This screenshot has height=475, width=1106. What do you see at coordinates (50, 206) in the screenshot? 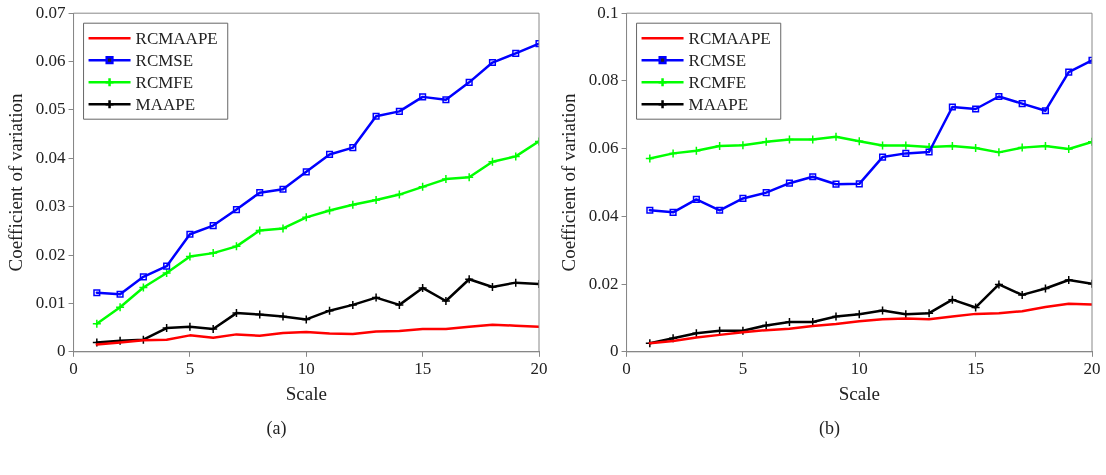
I see `y-tick-label: 0.03` at bounding box center [50, 206].